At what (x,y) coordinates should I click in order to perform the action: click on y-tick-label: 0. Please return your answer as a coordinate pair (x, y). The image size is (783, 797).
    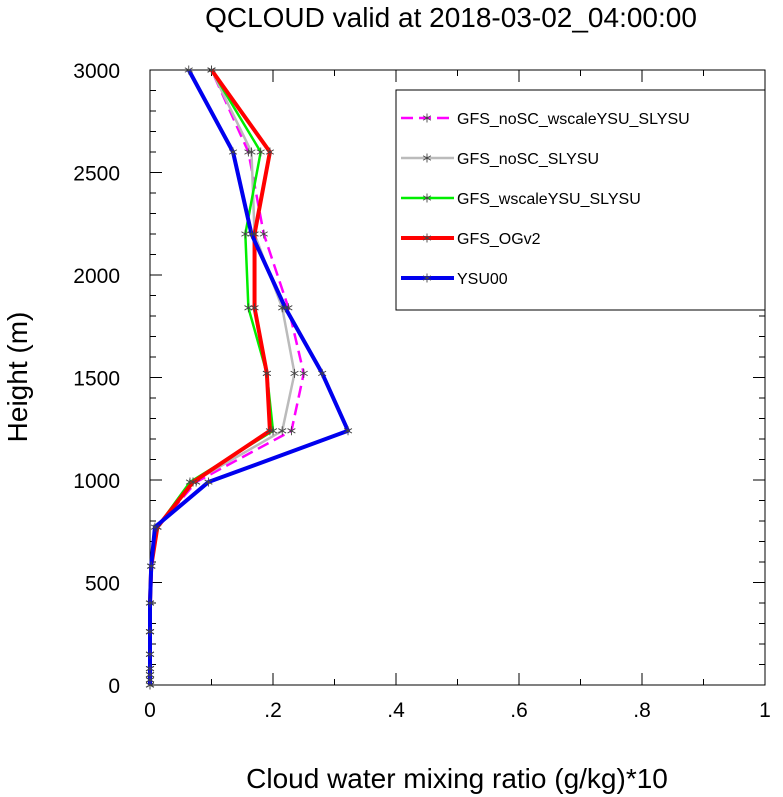
    Looking at the image, I should click on (114, 686).